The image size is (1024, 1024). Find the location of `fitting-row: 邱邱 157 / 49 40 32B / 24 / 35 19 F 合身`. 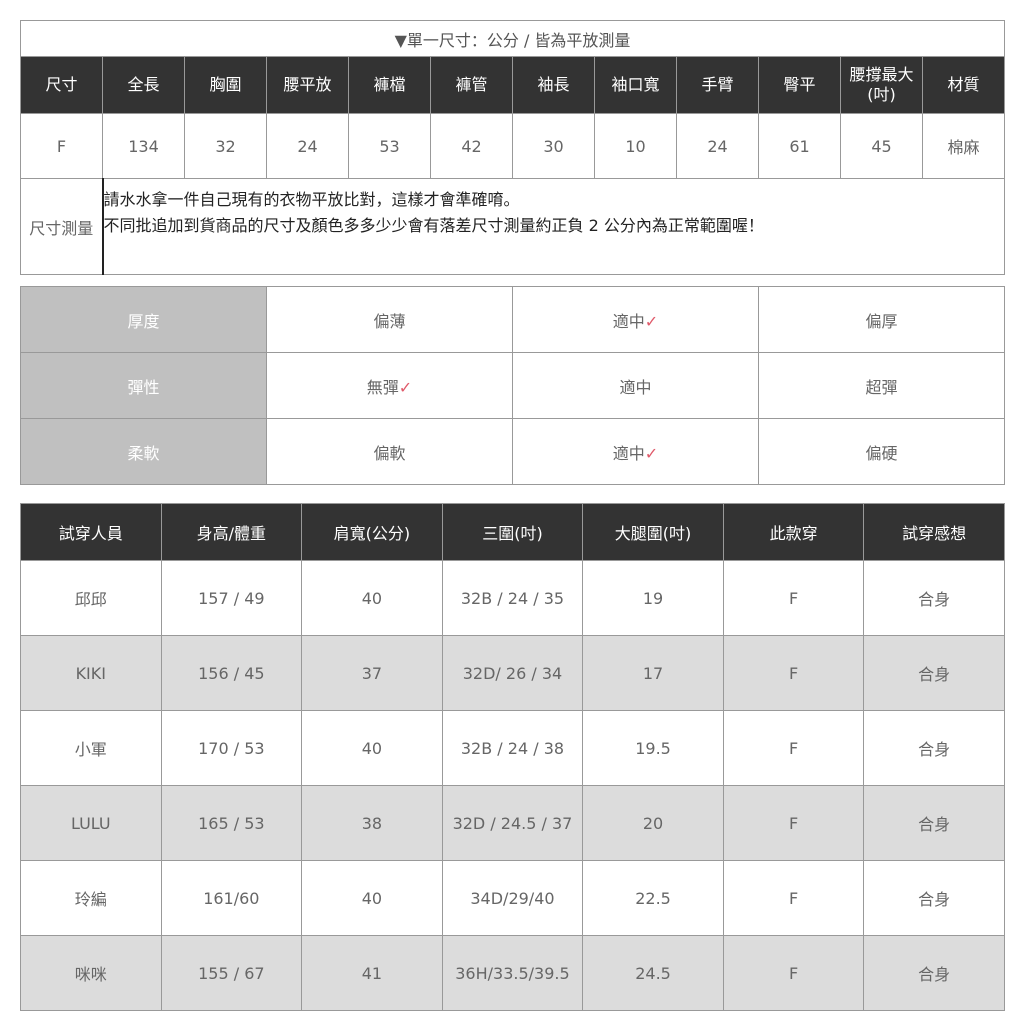

fitting-row: 邱邱 157 / 49 40 32B / 24 / 35 19 F 合身 is located at coordinates (512, 598).